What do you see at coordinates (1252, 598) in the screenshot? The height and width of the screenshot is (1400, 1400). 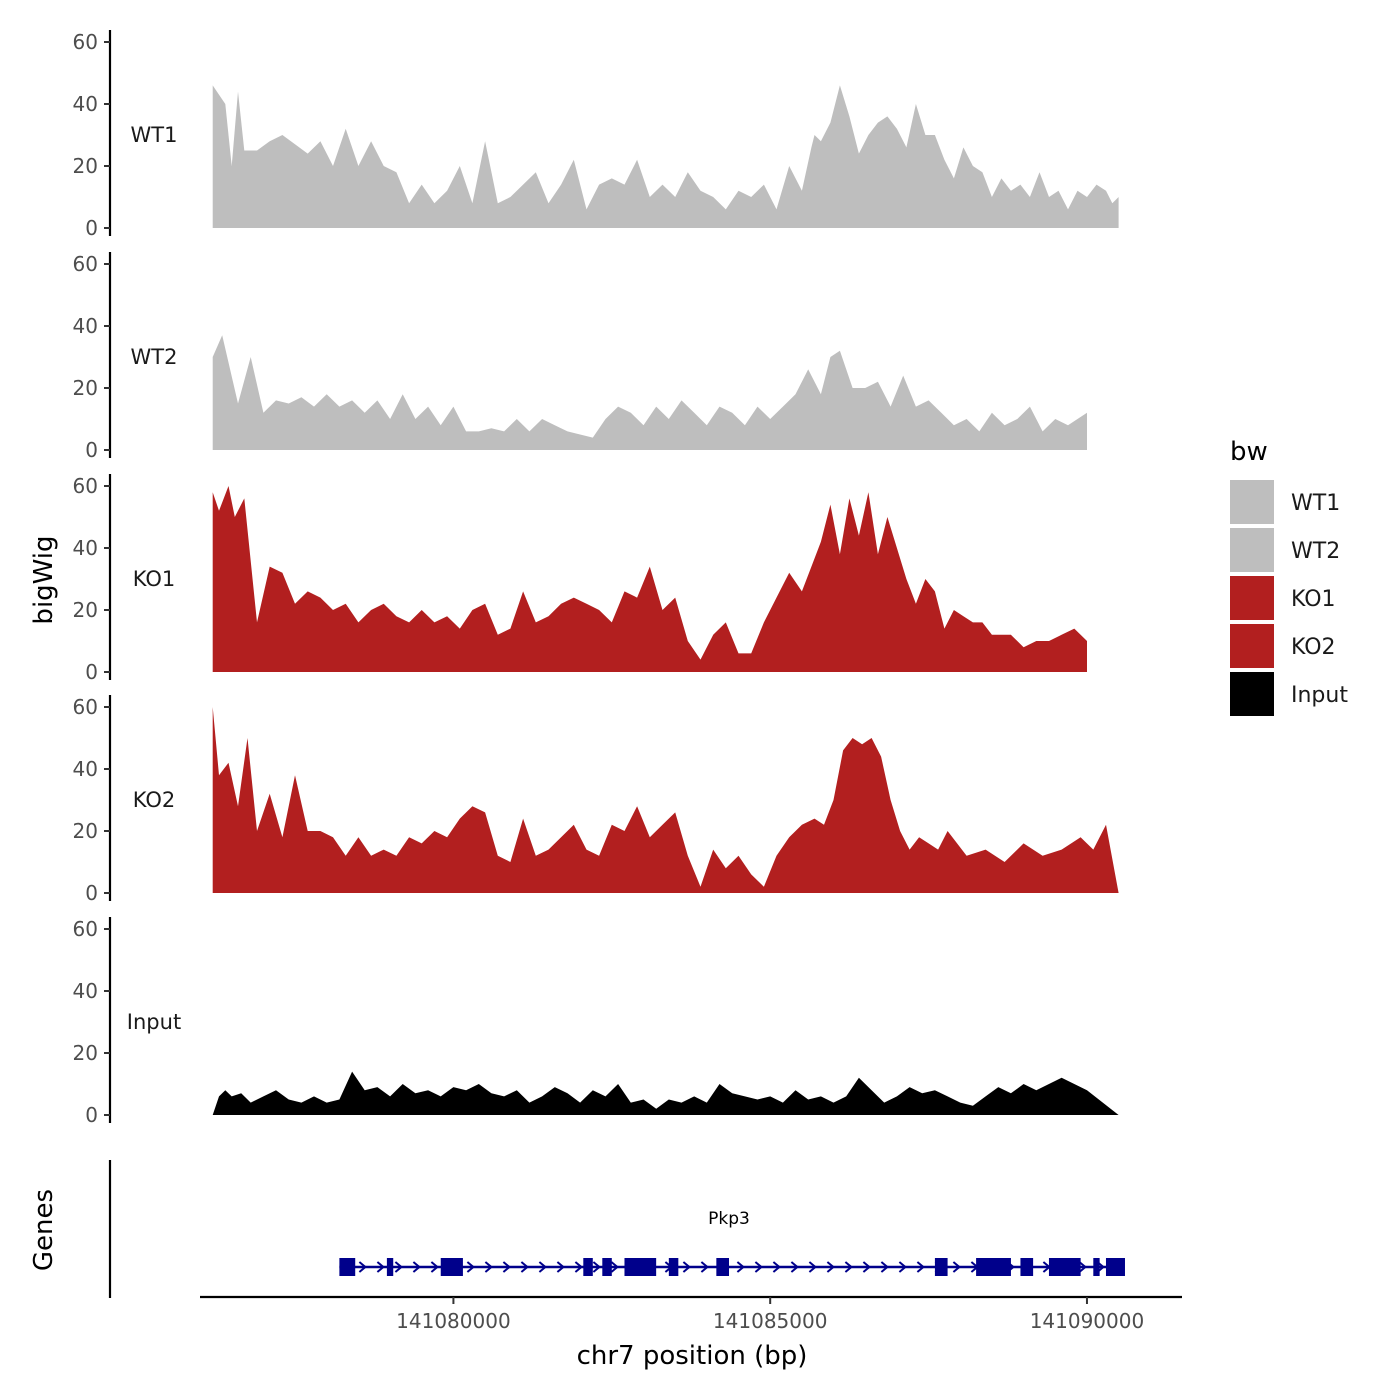 I see `legend-swatch-ko1` at bounding box center [1252, 598].